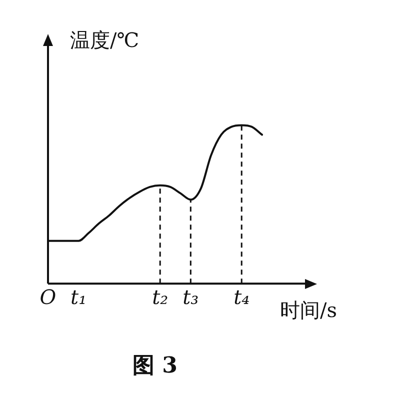 The height and width of the screenshot is (400, 409). What do you see at coordinates (160, 296) in the screenshot?
I see `x-tick-label: t₂` at bounding box center [160, 296].